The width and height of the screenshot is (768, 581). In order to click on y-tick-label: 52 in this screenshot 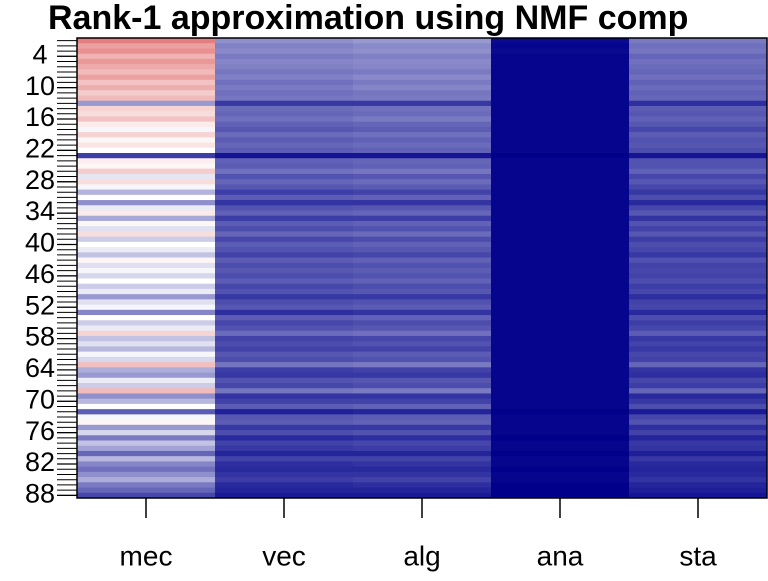, I will do `click(40, 305)`.